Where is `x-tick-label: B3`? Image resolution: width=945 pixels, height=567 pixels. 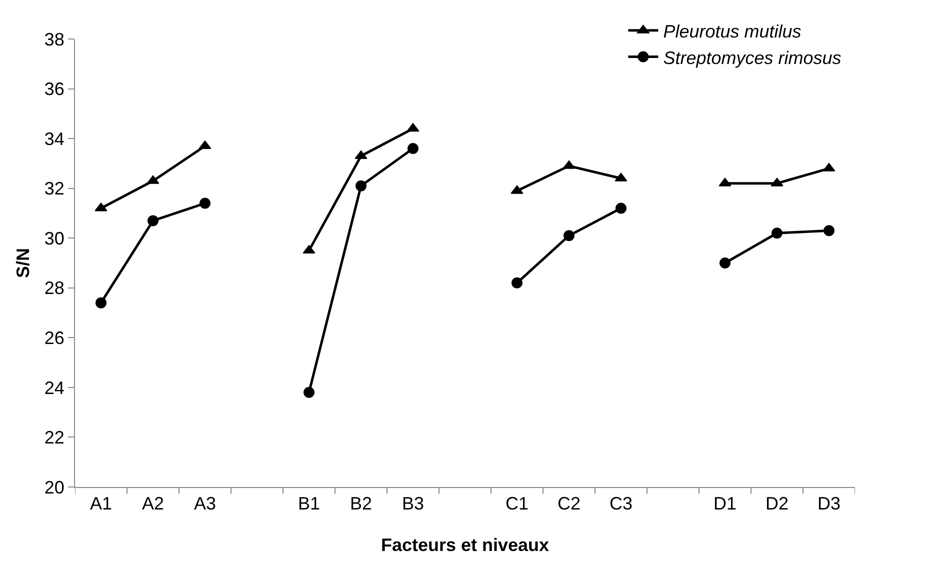 x-tick-label: B3 is located at coordinates (413, 504).